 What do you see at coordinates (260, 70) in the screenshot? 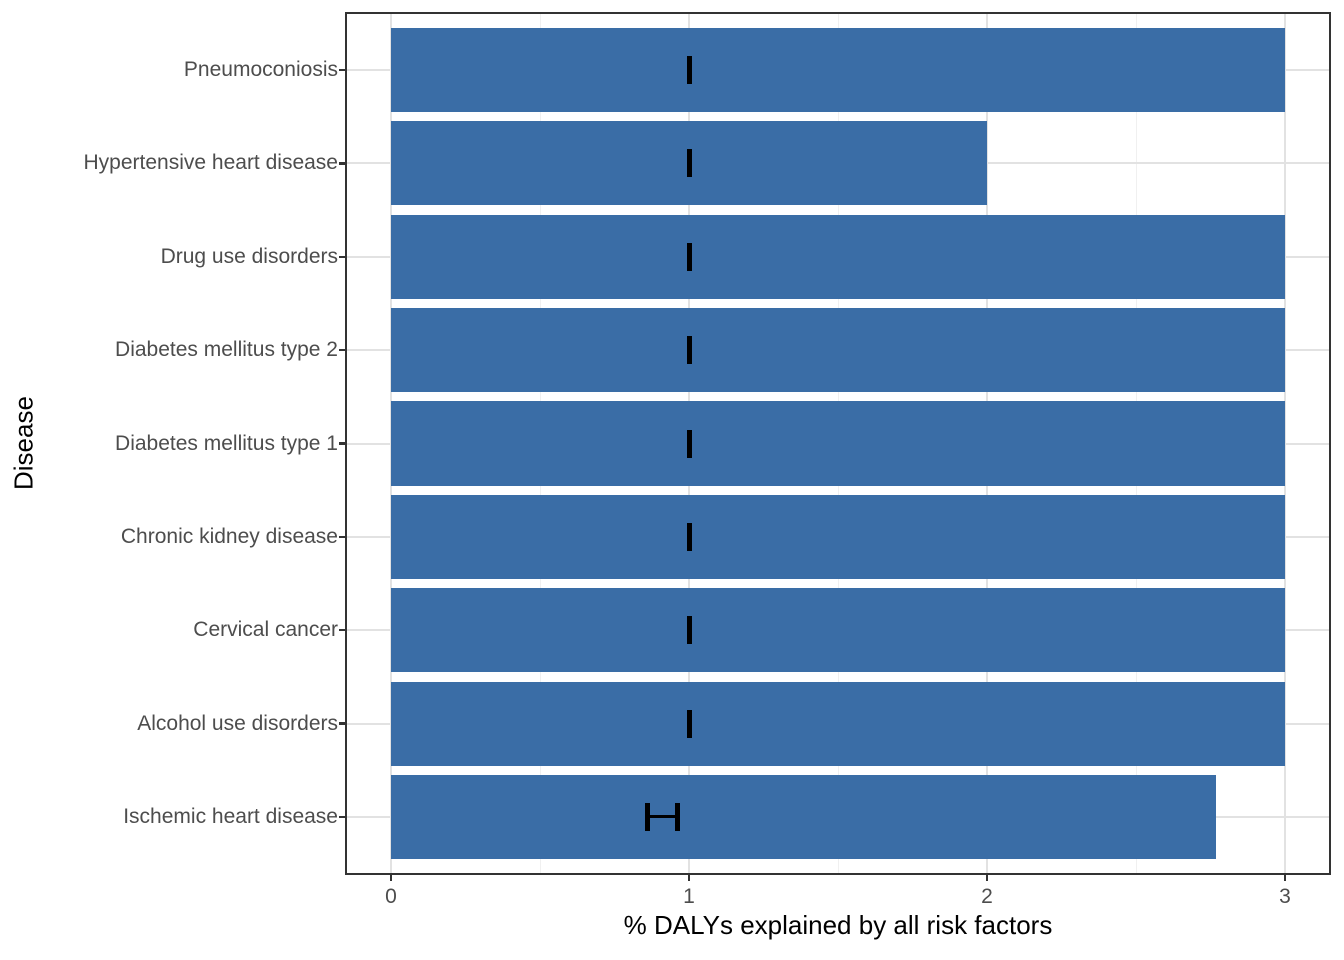
I see `y-category-label: Pneumoconiosis` at bounding box center [260, 70].